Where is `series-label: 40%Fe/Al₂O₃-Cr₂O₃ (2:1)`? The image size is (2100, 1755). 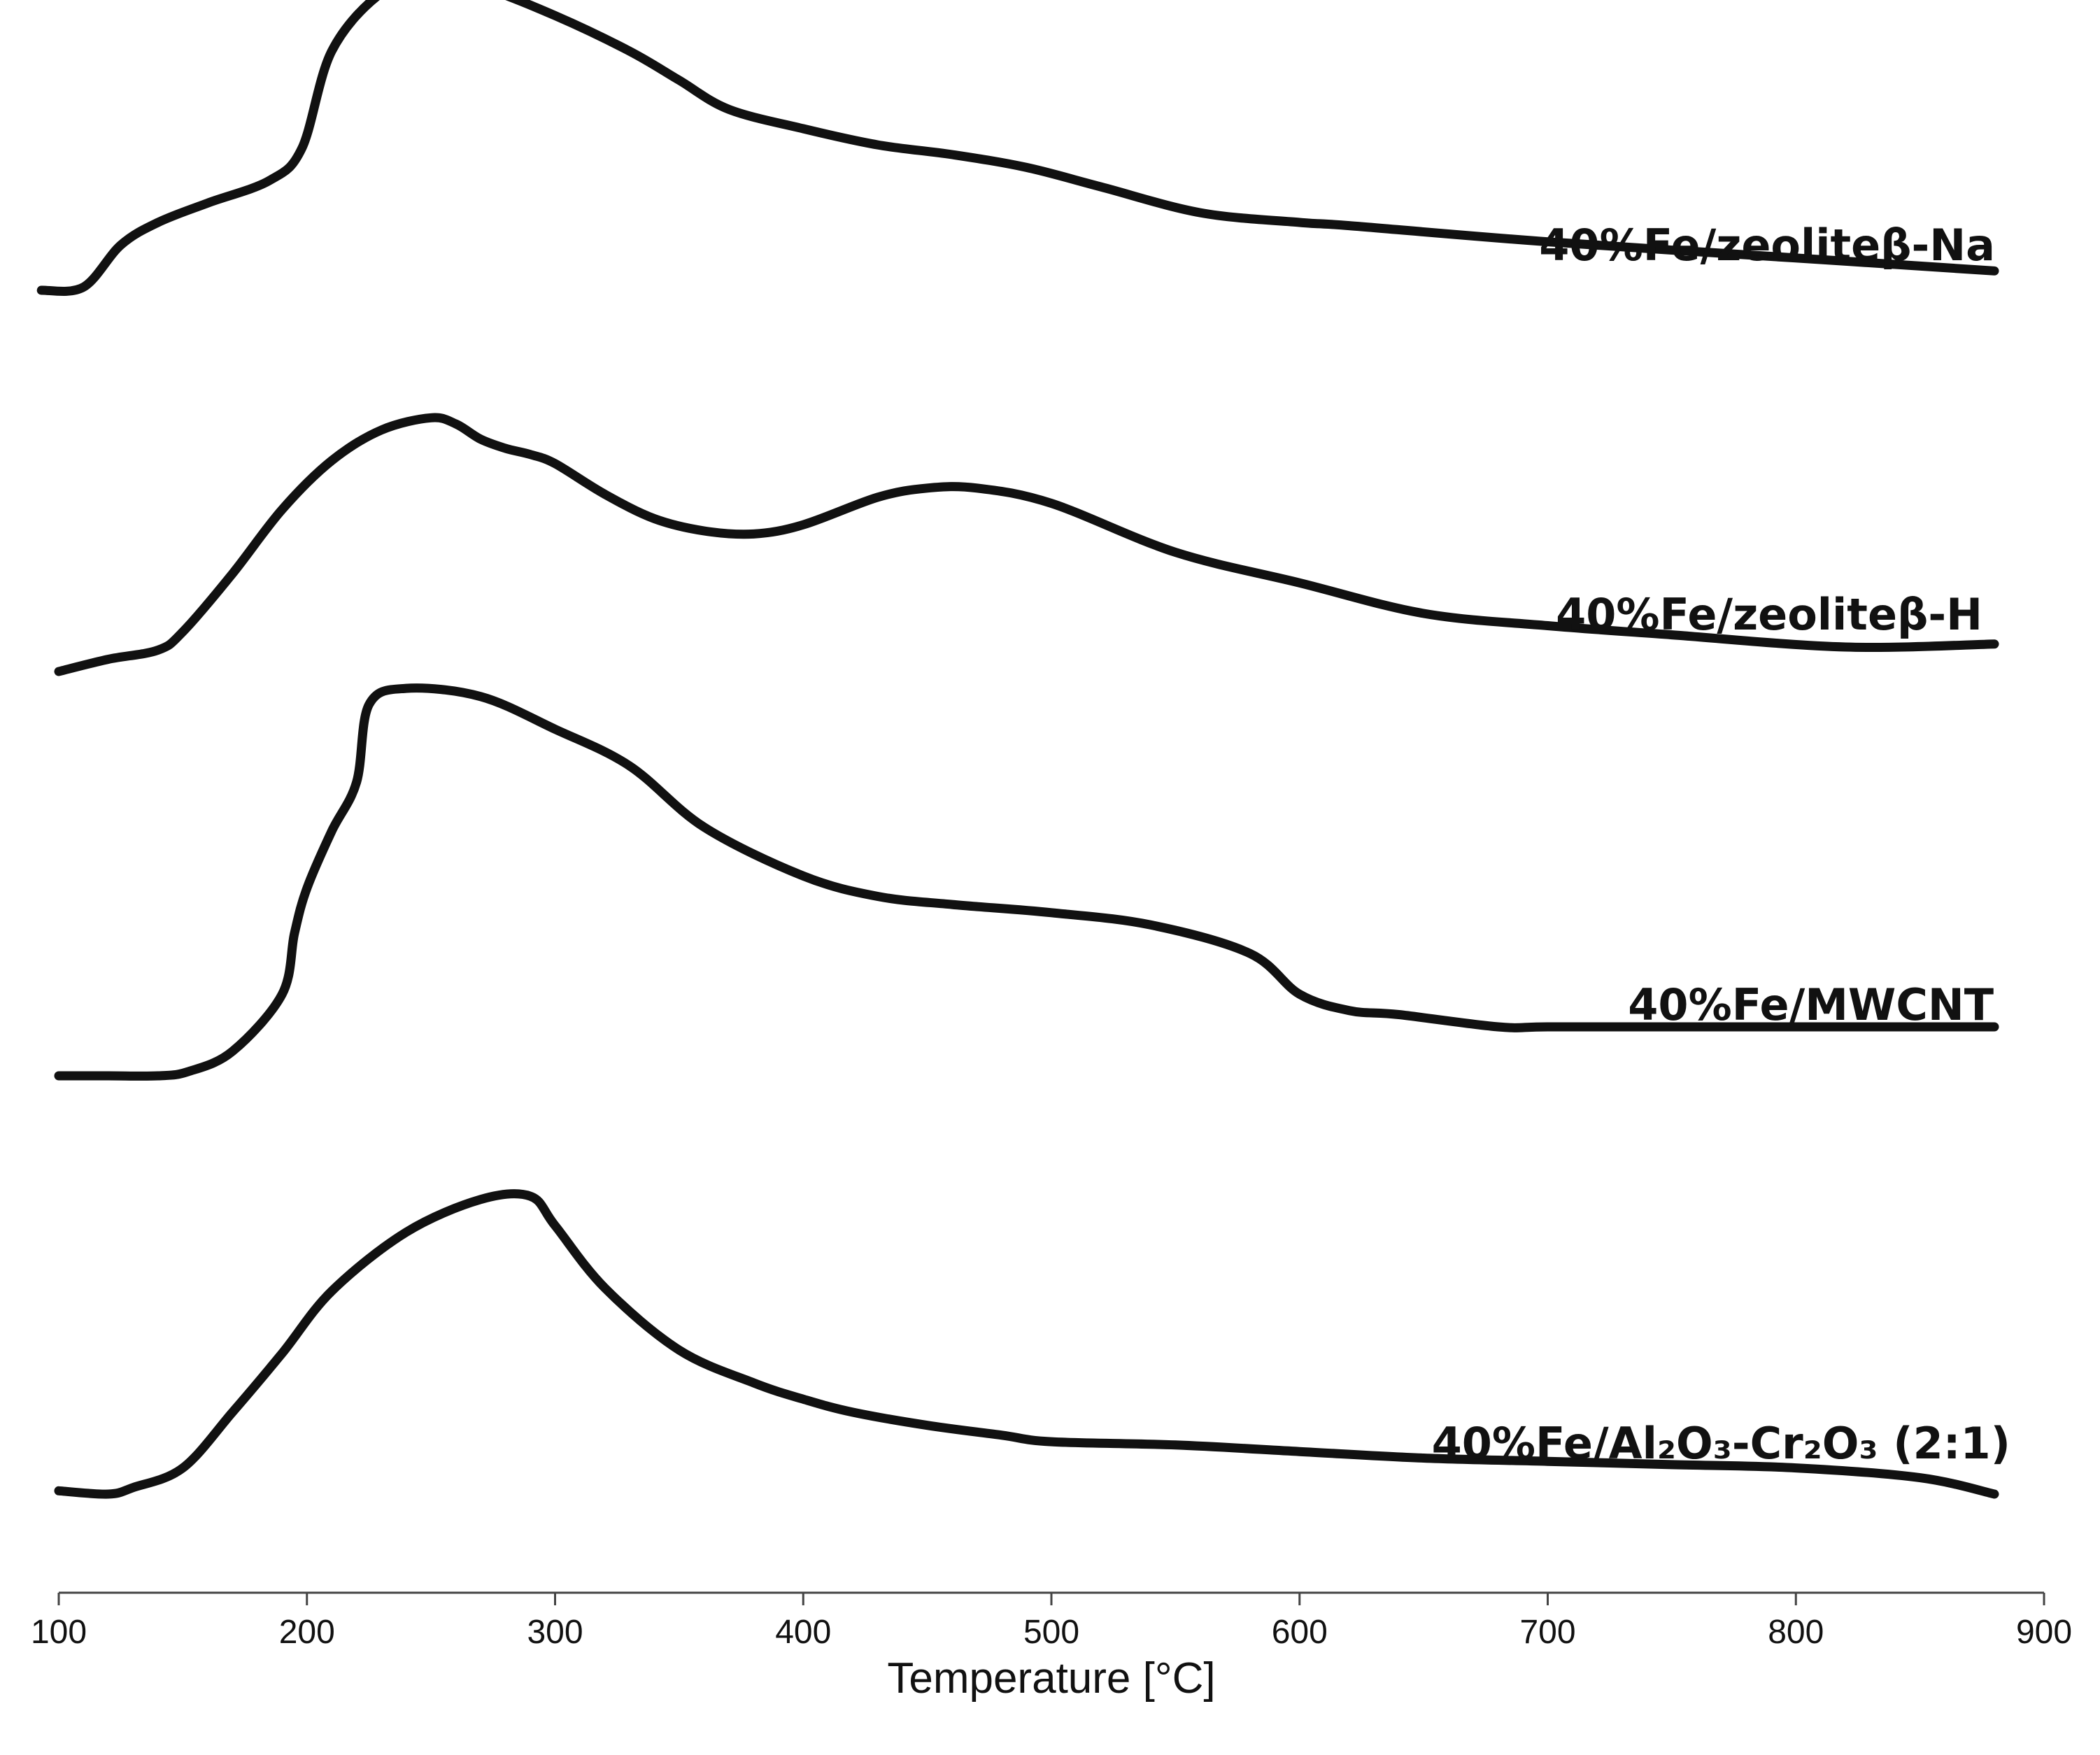 series-label: 40%Fe/Al₂O₃-Cr₂O₃ (2:1) is located at coordinates (1721, 1443).